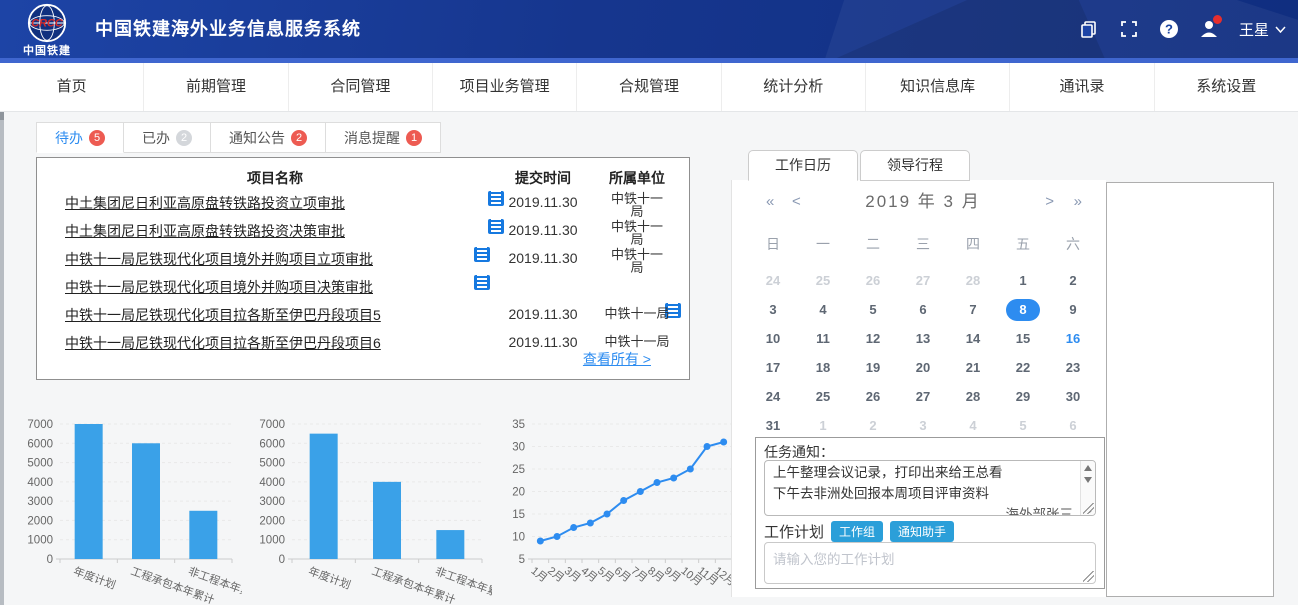 This screenshot has width=1298, height=605. What do you see at coordinates (205, 231) in the screenshot?
I see `project-name-link: 中土集团尼日利亚高原盘转铁路投资决策审批` at bounding box center [205, 231].